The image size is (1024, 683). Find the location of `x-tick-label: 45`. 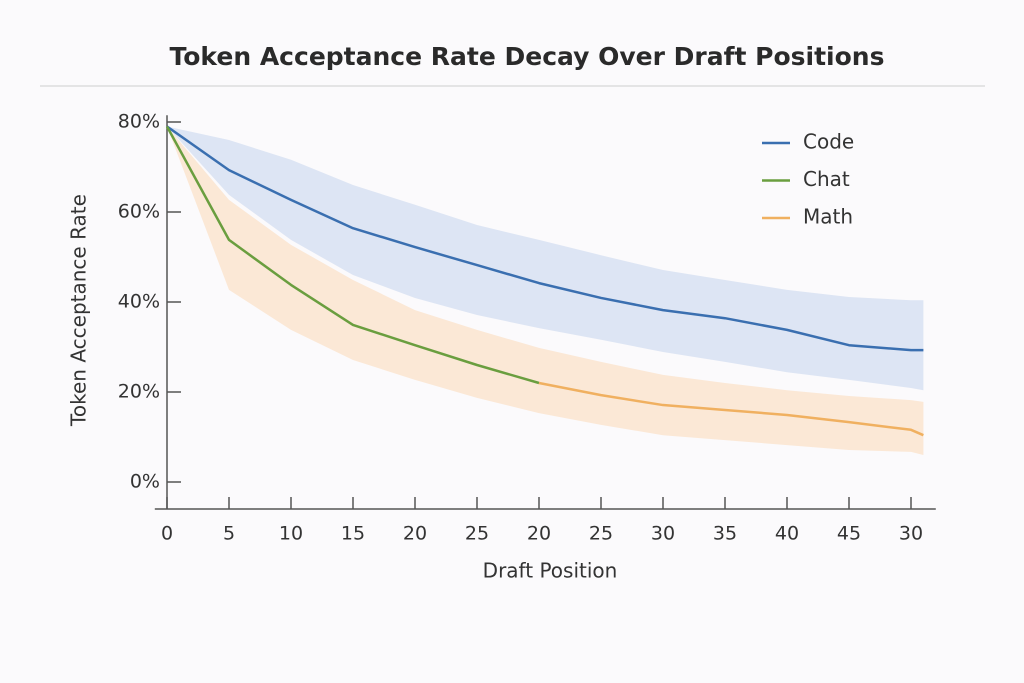

x-tick-label: 45 is located at coordinates (849, 534).